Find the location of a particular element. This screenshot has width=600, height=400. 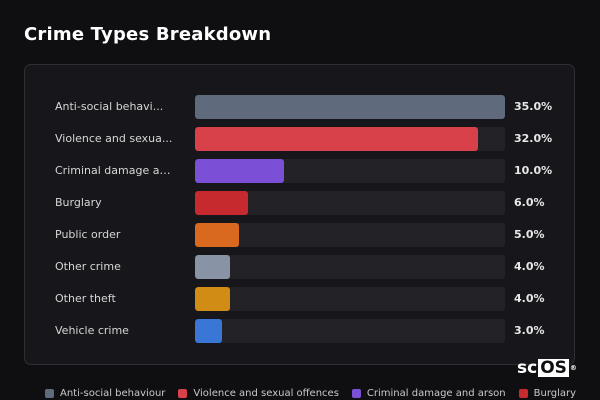

bar-row: Other crime 4.0% is located at coordinates (299, 267).